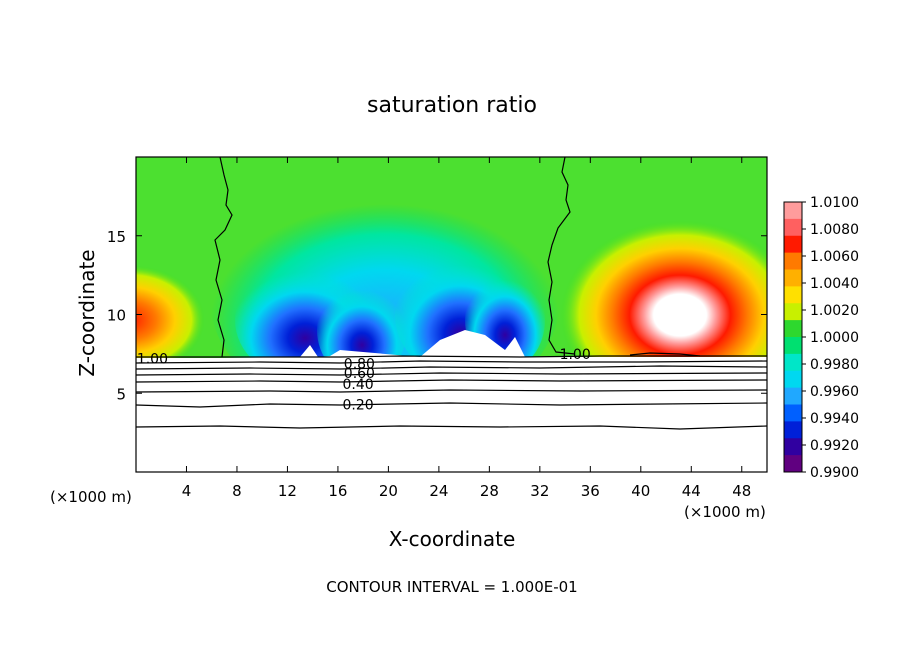 The width and height of the screenshot is (904, 654). Describe the element at coordinates (388, 491) in the screenshot. I see `x-tick-label: 20` at that location.